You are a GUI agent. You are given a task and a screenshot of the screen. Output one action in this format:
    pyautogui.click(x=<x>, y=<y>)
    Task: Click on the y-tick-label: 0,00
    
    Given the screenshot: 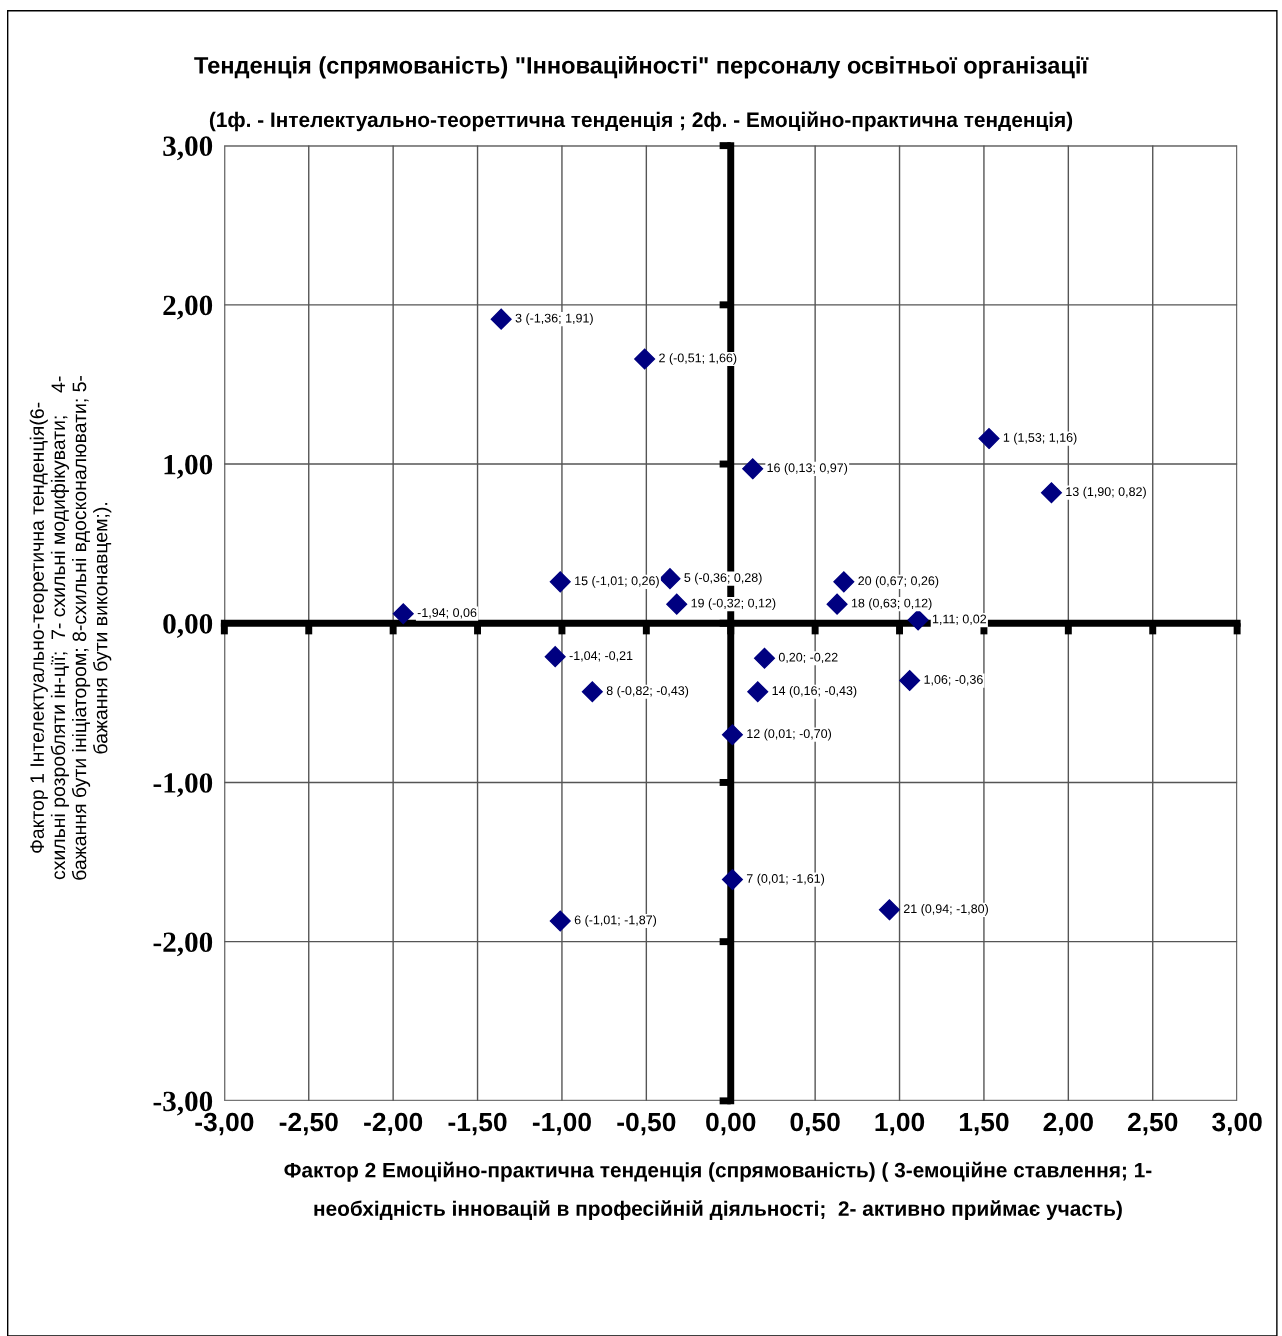 What is the action you would take?
    pyautogui.click(x=188, y=625)
    